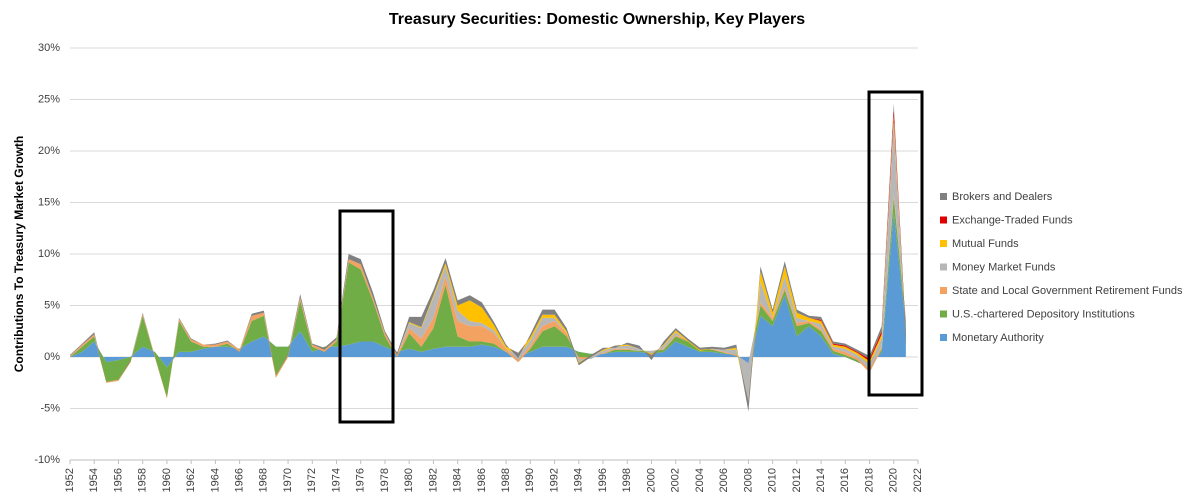  I want to click on y-tick-label: 10%, so click(49, 254).